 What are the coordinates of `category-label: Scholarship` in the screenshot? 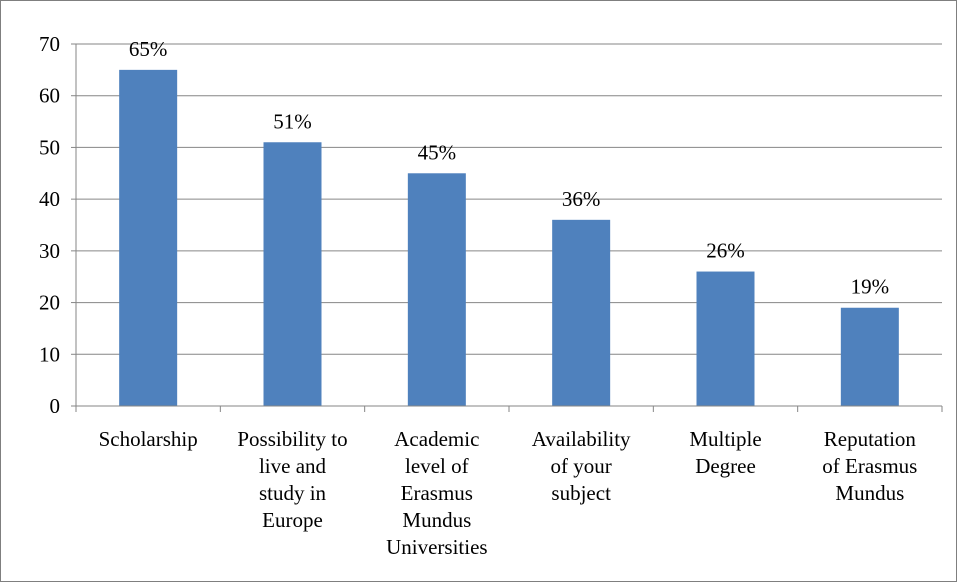 It's located at (148, 439).